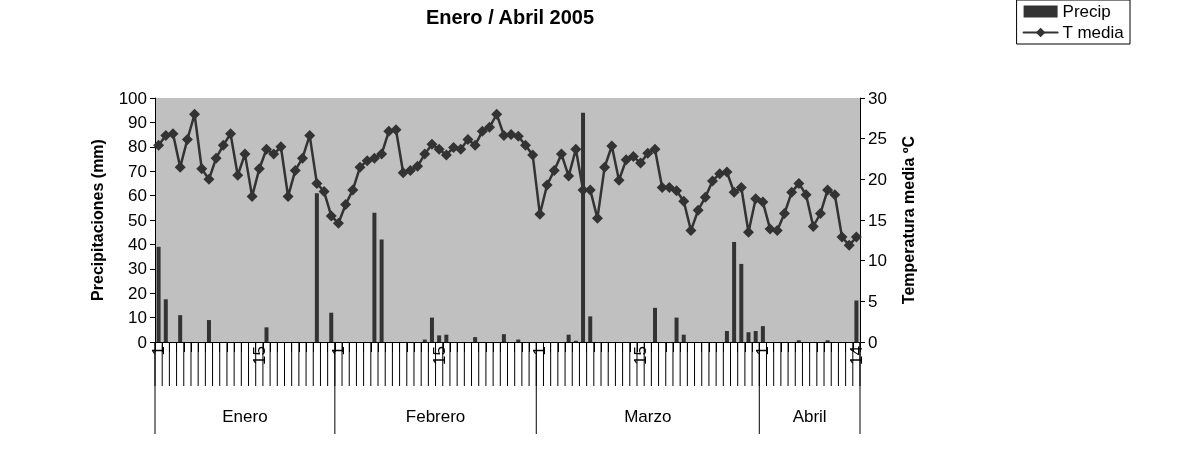 This screenshot has width=1180, height=456. Describe the element at coordinates (142, 342) in the screenshot. I see `y-tick-label: 0` at that location.